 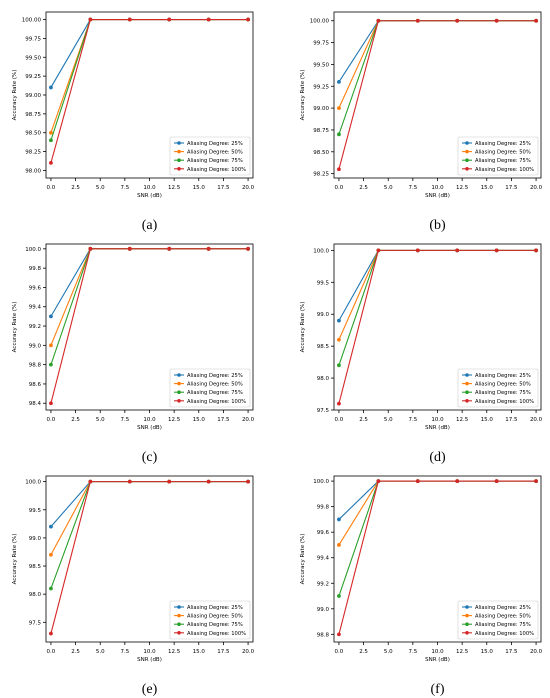 I want to click on y-tick-label: 99.50, so click(x=33, y=58).